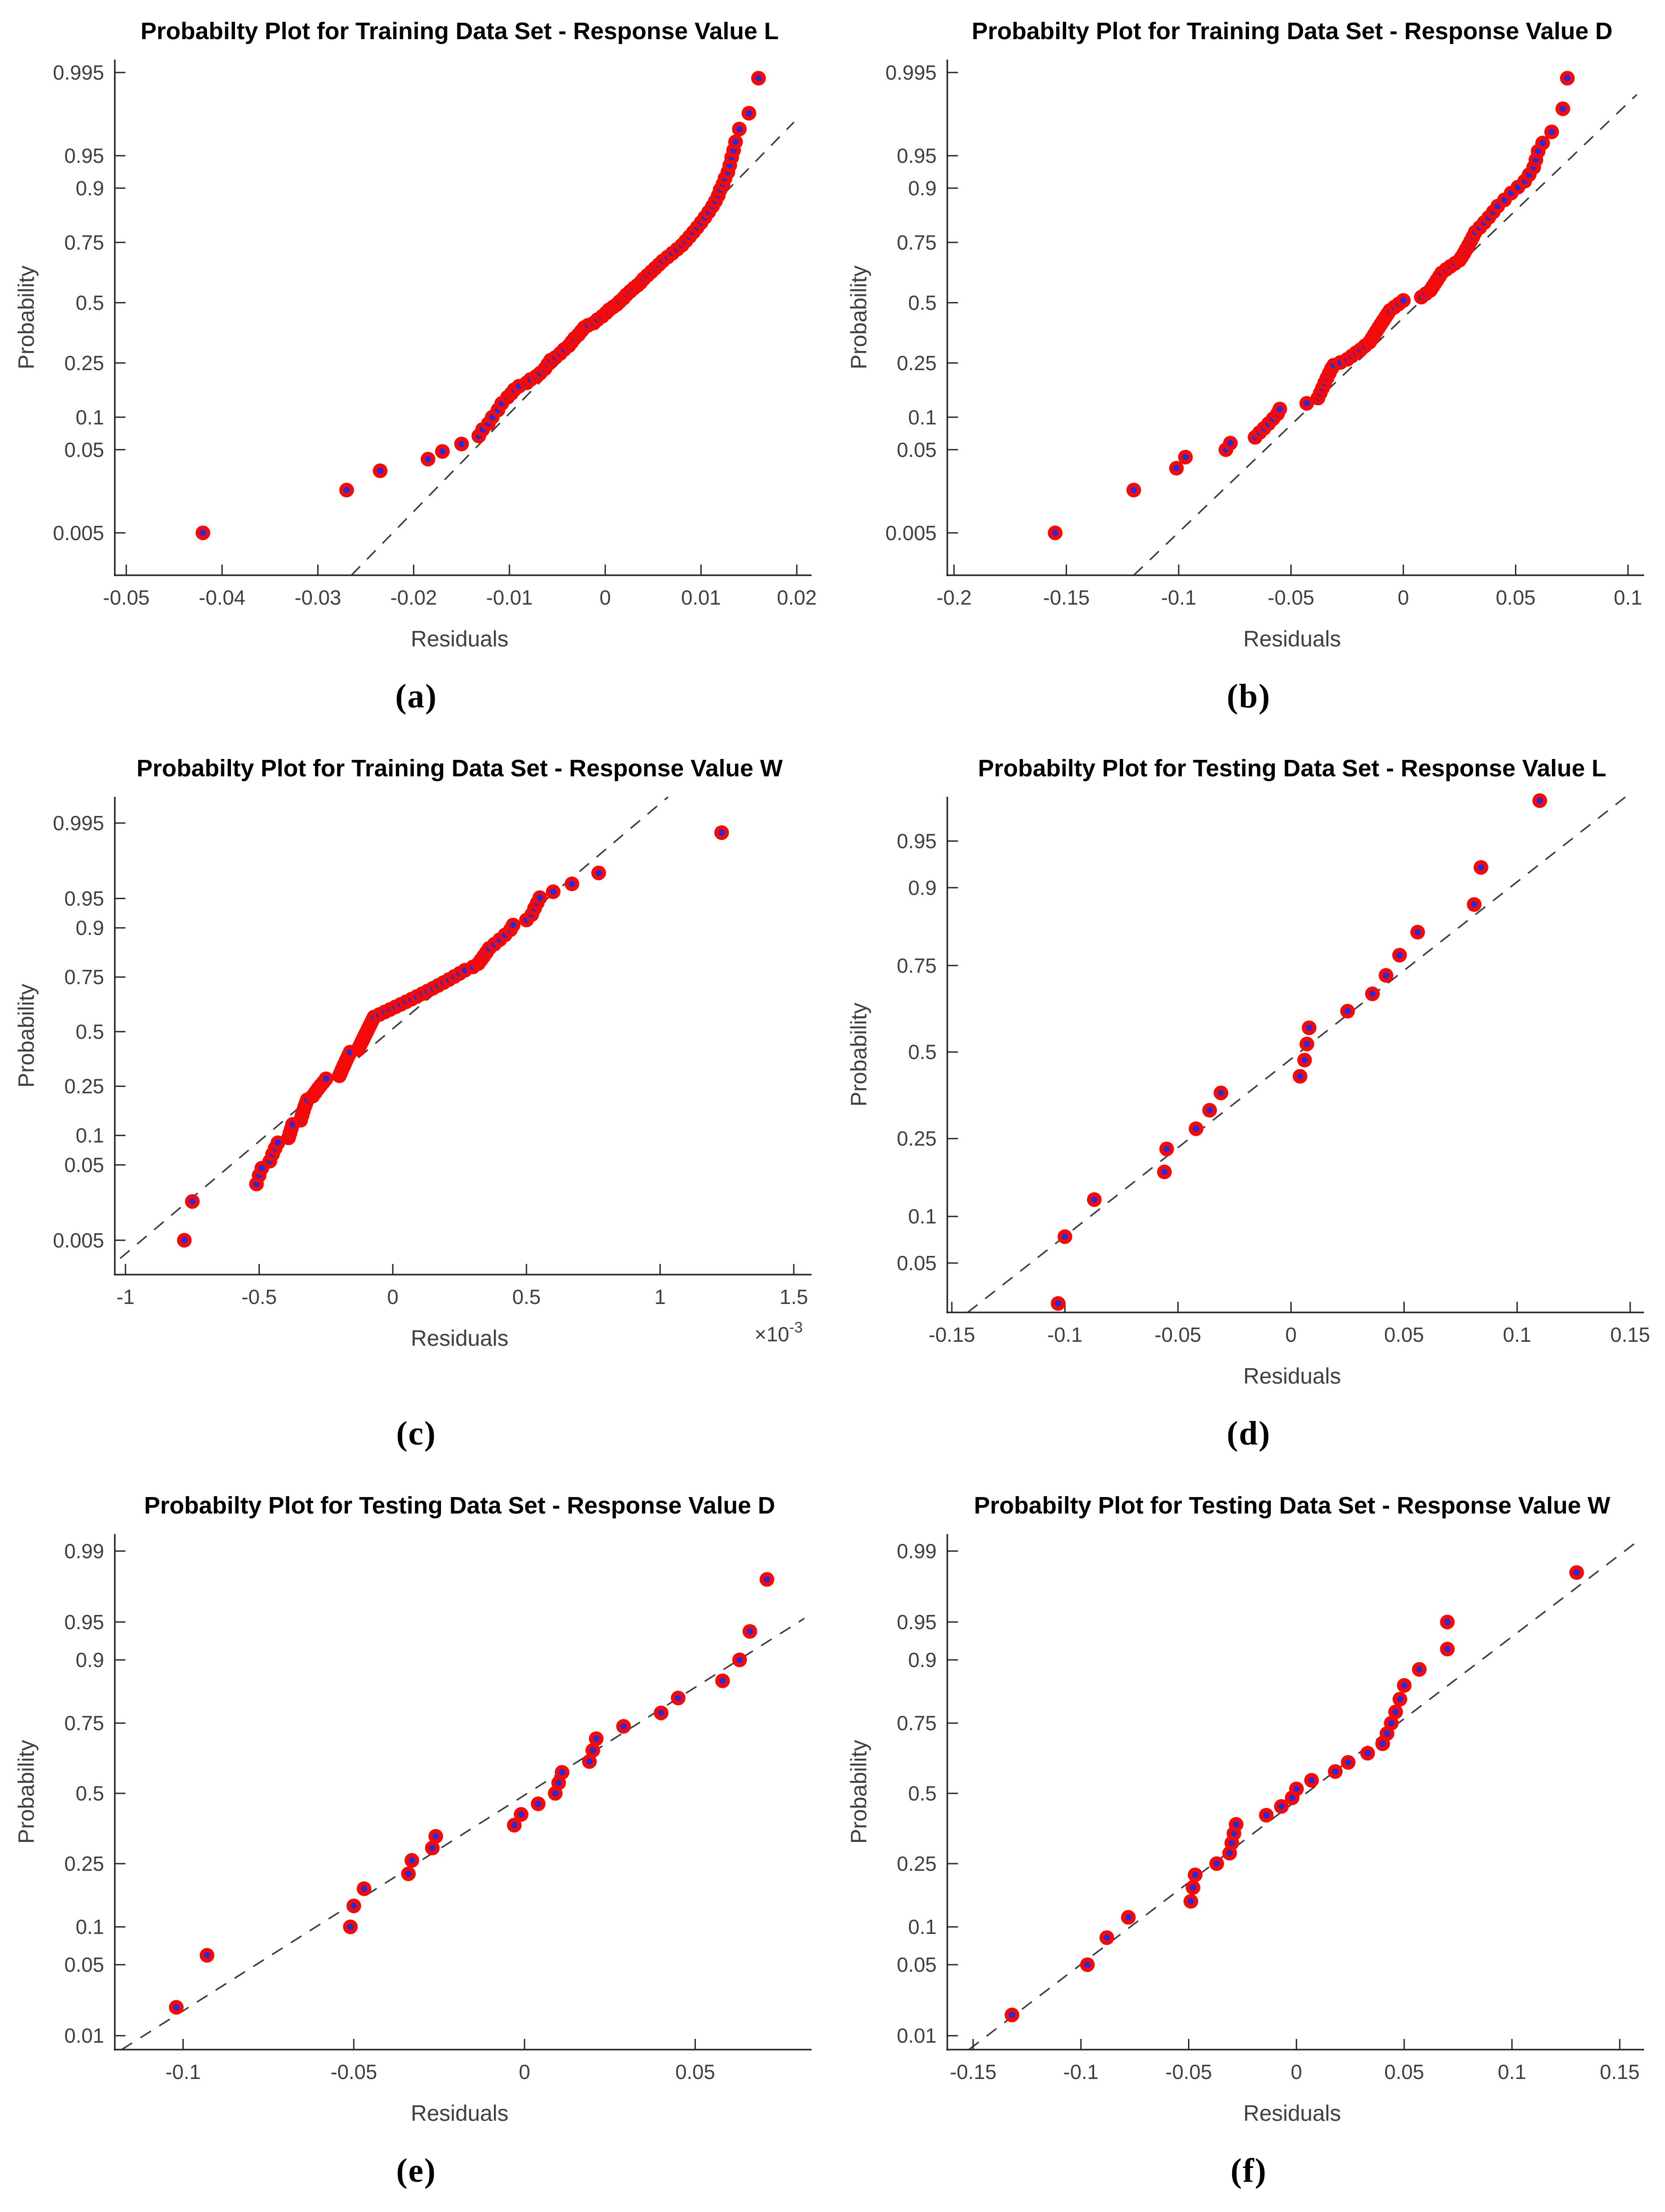  I want to click on x-tick-label: 0.02, so click(797, 597).